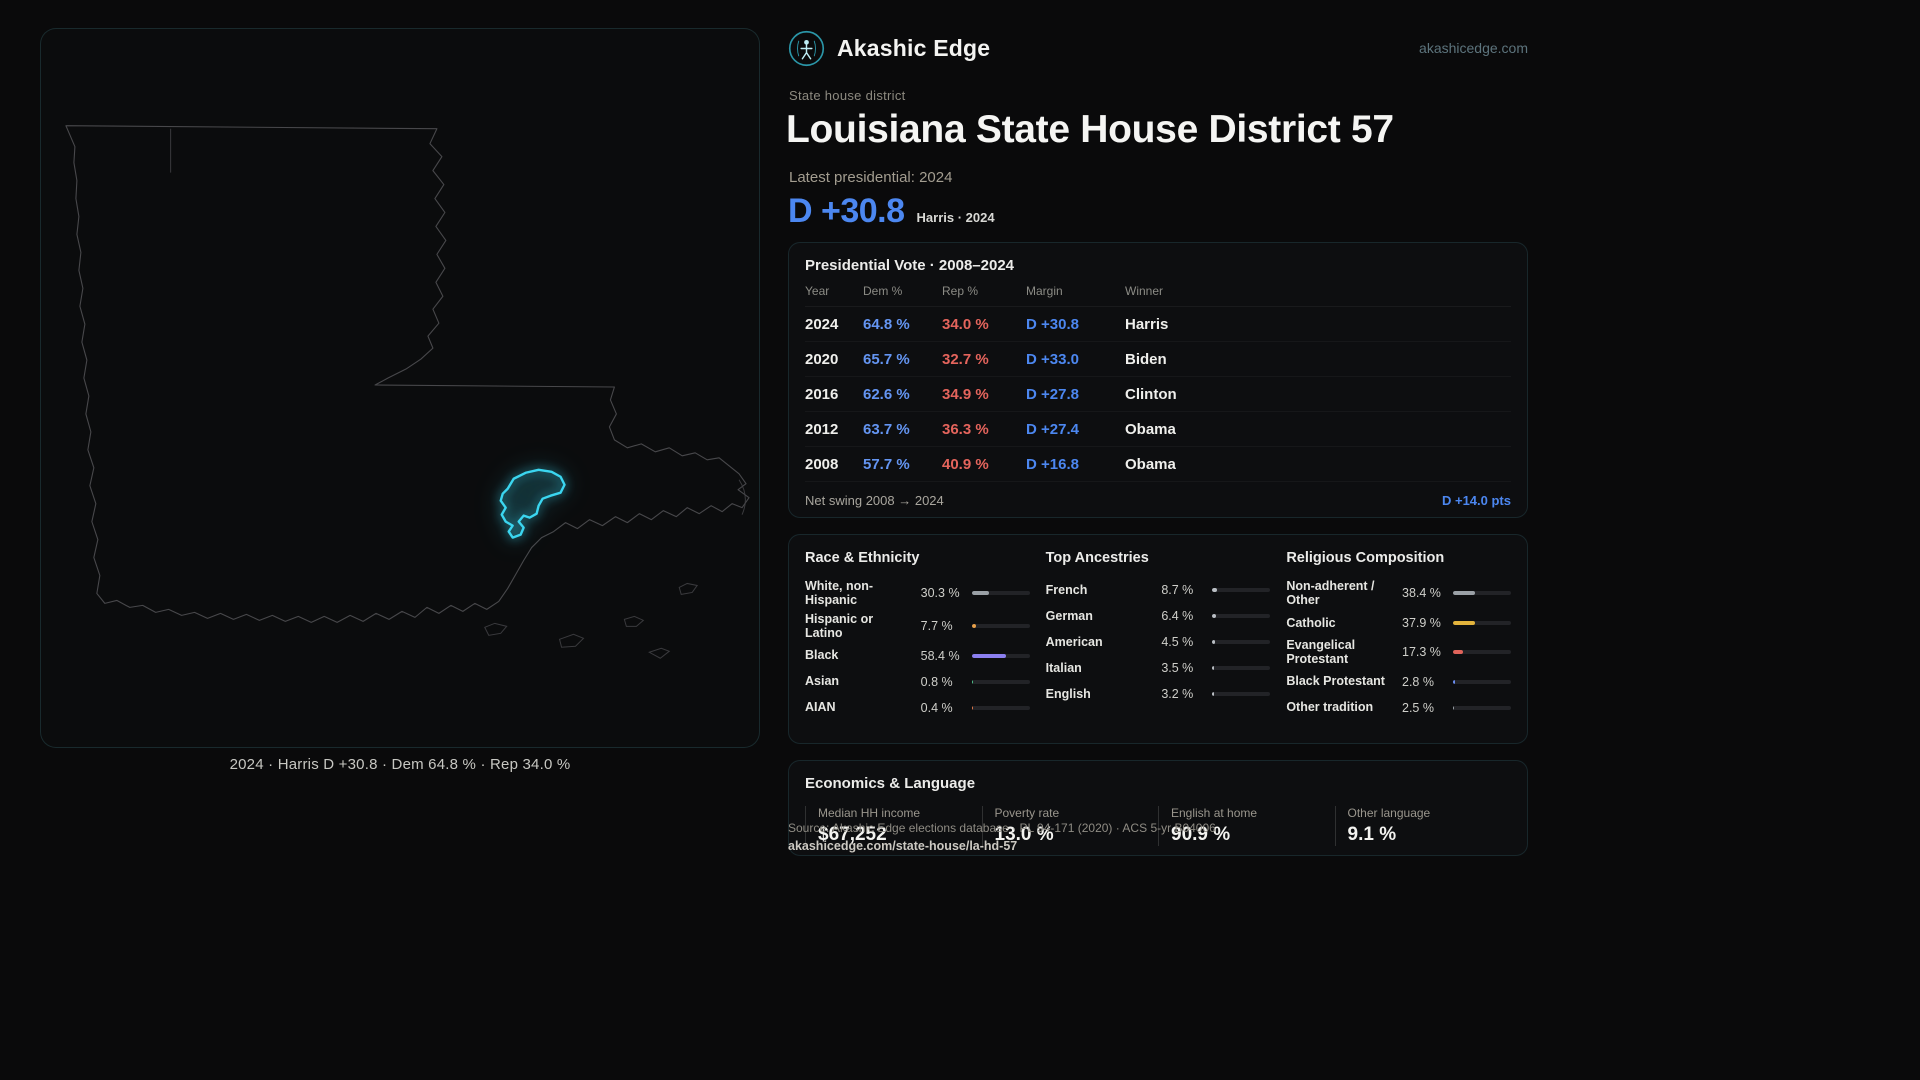 This screenshot has width=1920, height=1080. What do you see at coordinates (1398, 623) in the screenshot?
I see `list-item: Catholic 37.9 %` at bounding box center [1398, 623].